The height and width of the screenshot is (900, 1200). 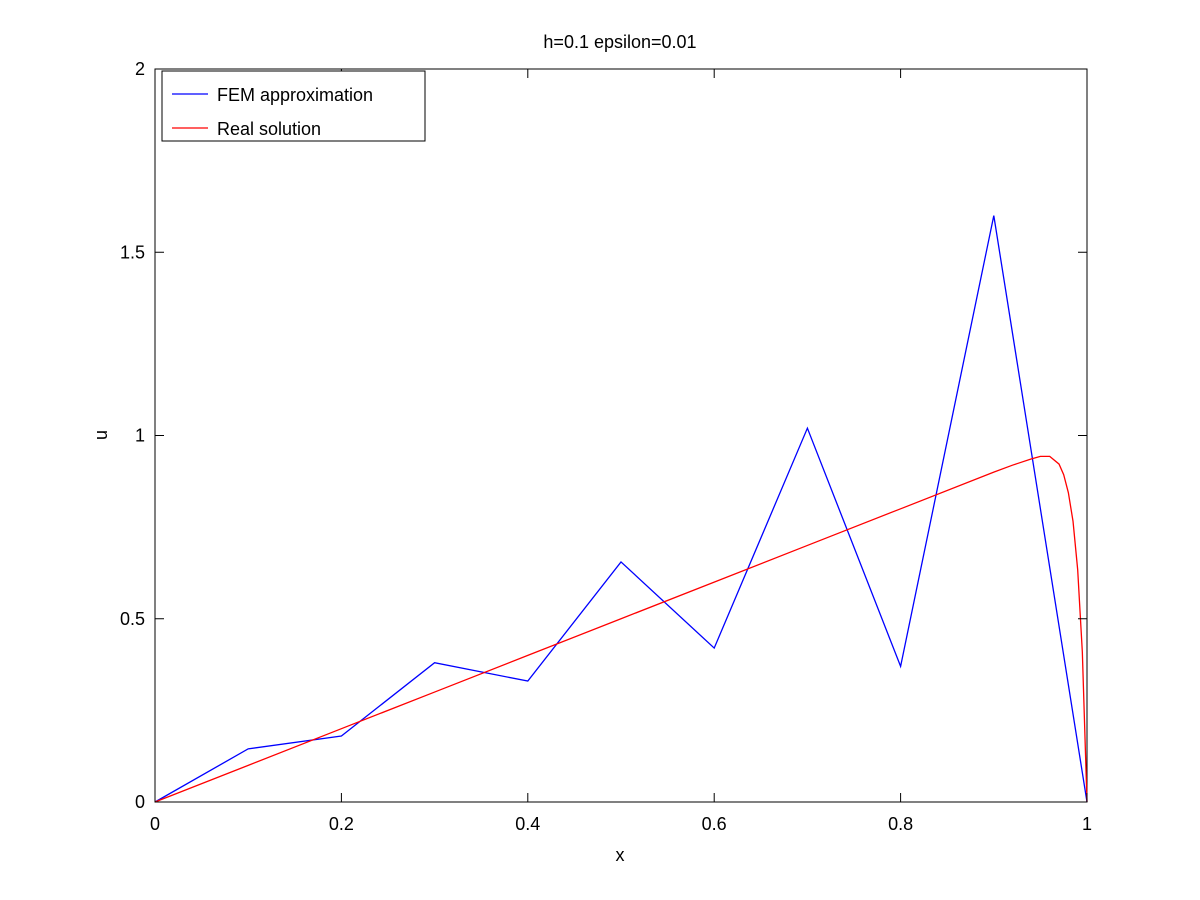 What do you see at coordinates (132, 619) in the screenshot?
I see `y-tick-label: 0.5` at bounding box center [132, 619].